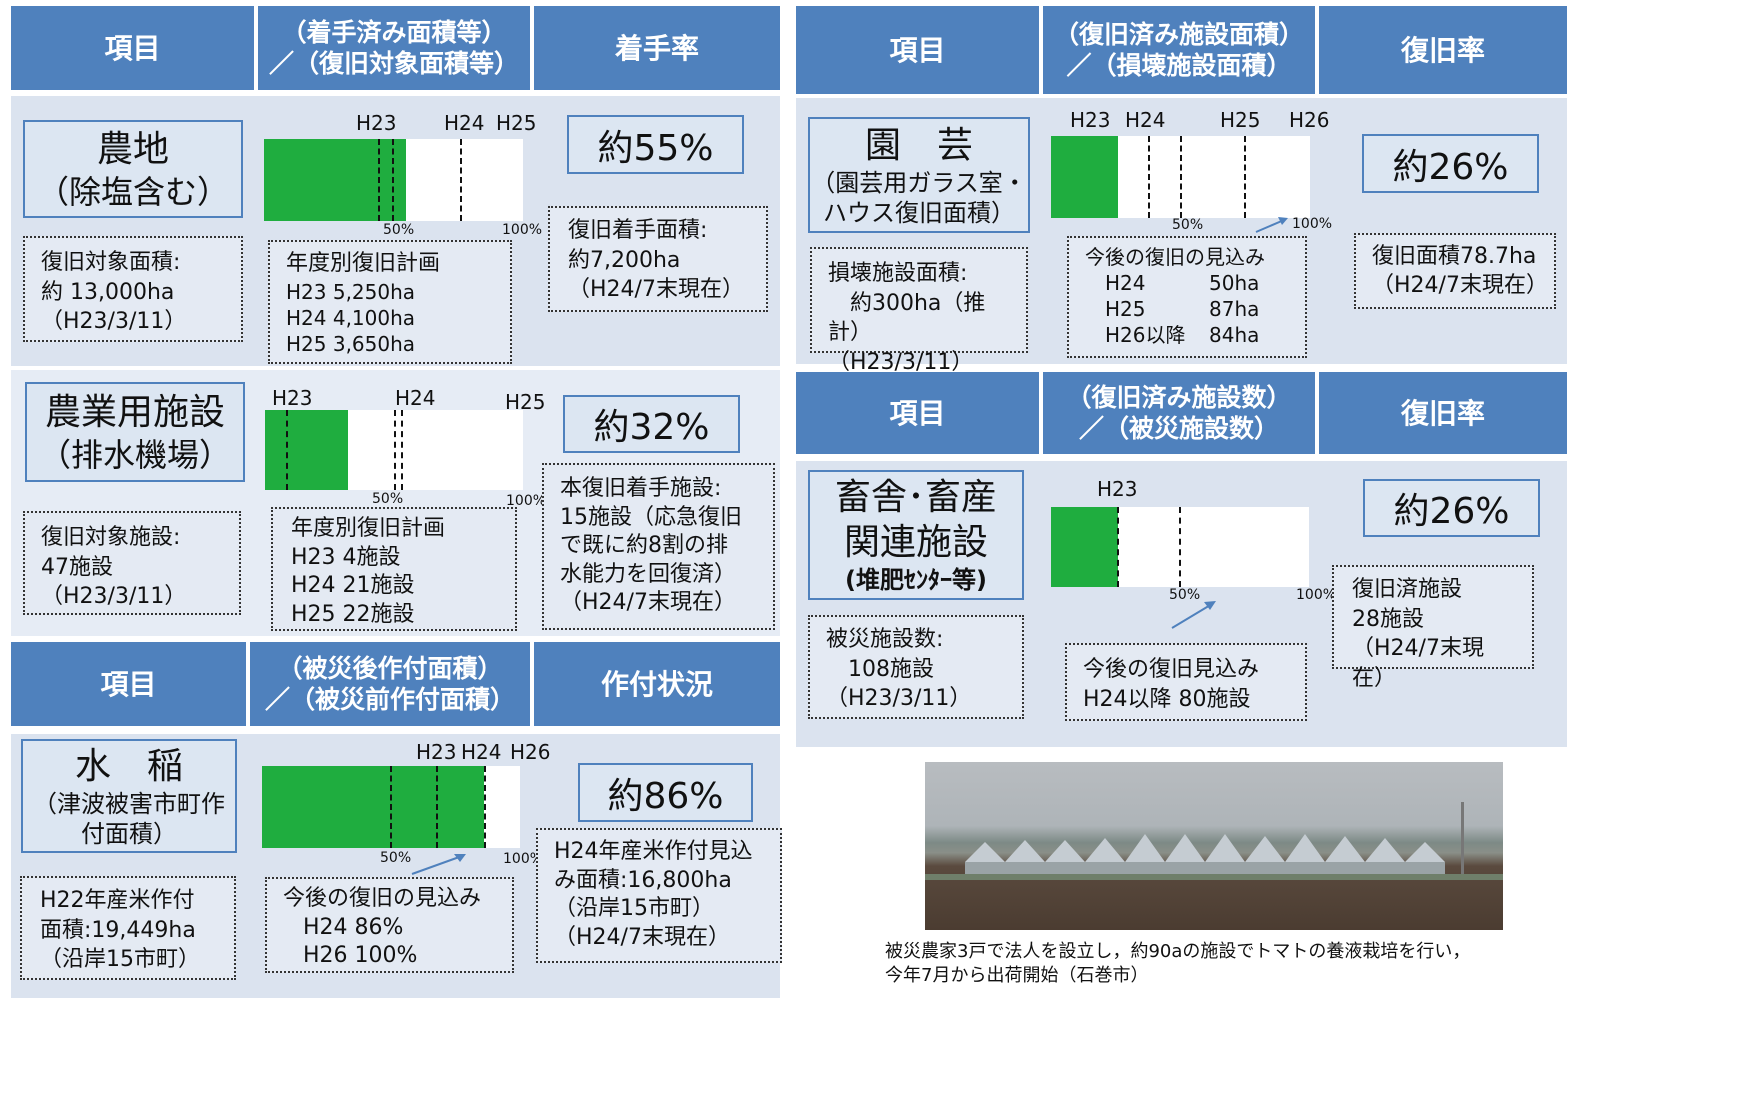 The height and width of the screenshot is (1104, 1737). I want to click on facility-info-box: 復旧対象施設: 47施設 （H23/3/11）, so click(132, 563).